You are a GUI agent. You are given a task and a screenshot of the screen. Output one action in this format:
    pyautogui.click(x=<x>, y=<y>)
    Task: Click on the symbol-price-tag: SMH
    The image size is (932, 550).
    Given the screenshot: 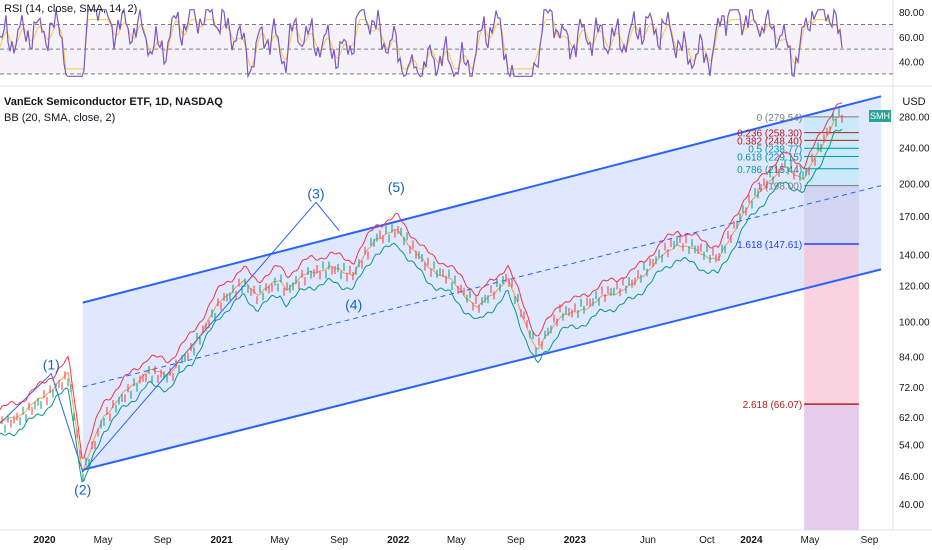 What is the action you would take?
    pyautogui.click(x=880, y=116)
    